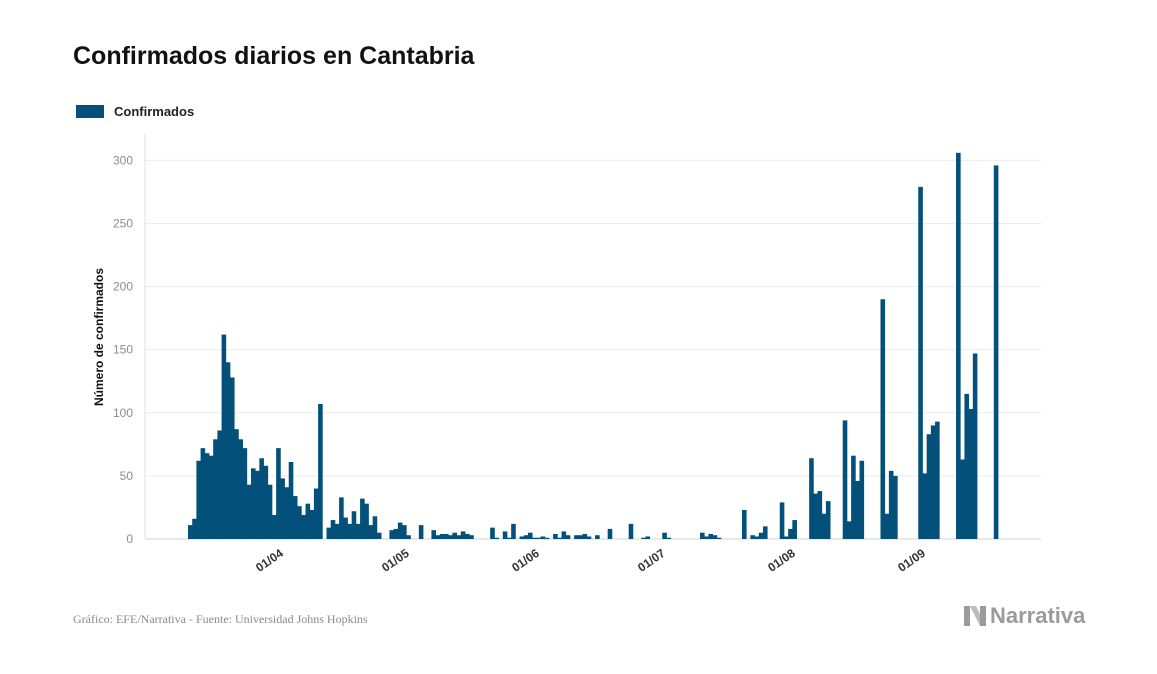 The image size is (1157, 674). I want to click on x-tick-label: 01/04, so click(269, 560).